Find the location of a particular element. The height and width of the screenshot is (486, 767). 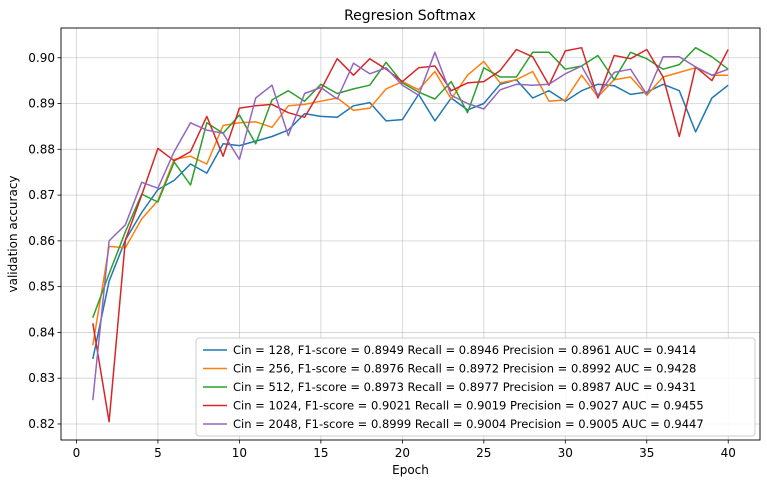

y-tick-label: 0.84 is located at coordinates (41, 332).